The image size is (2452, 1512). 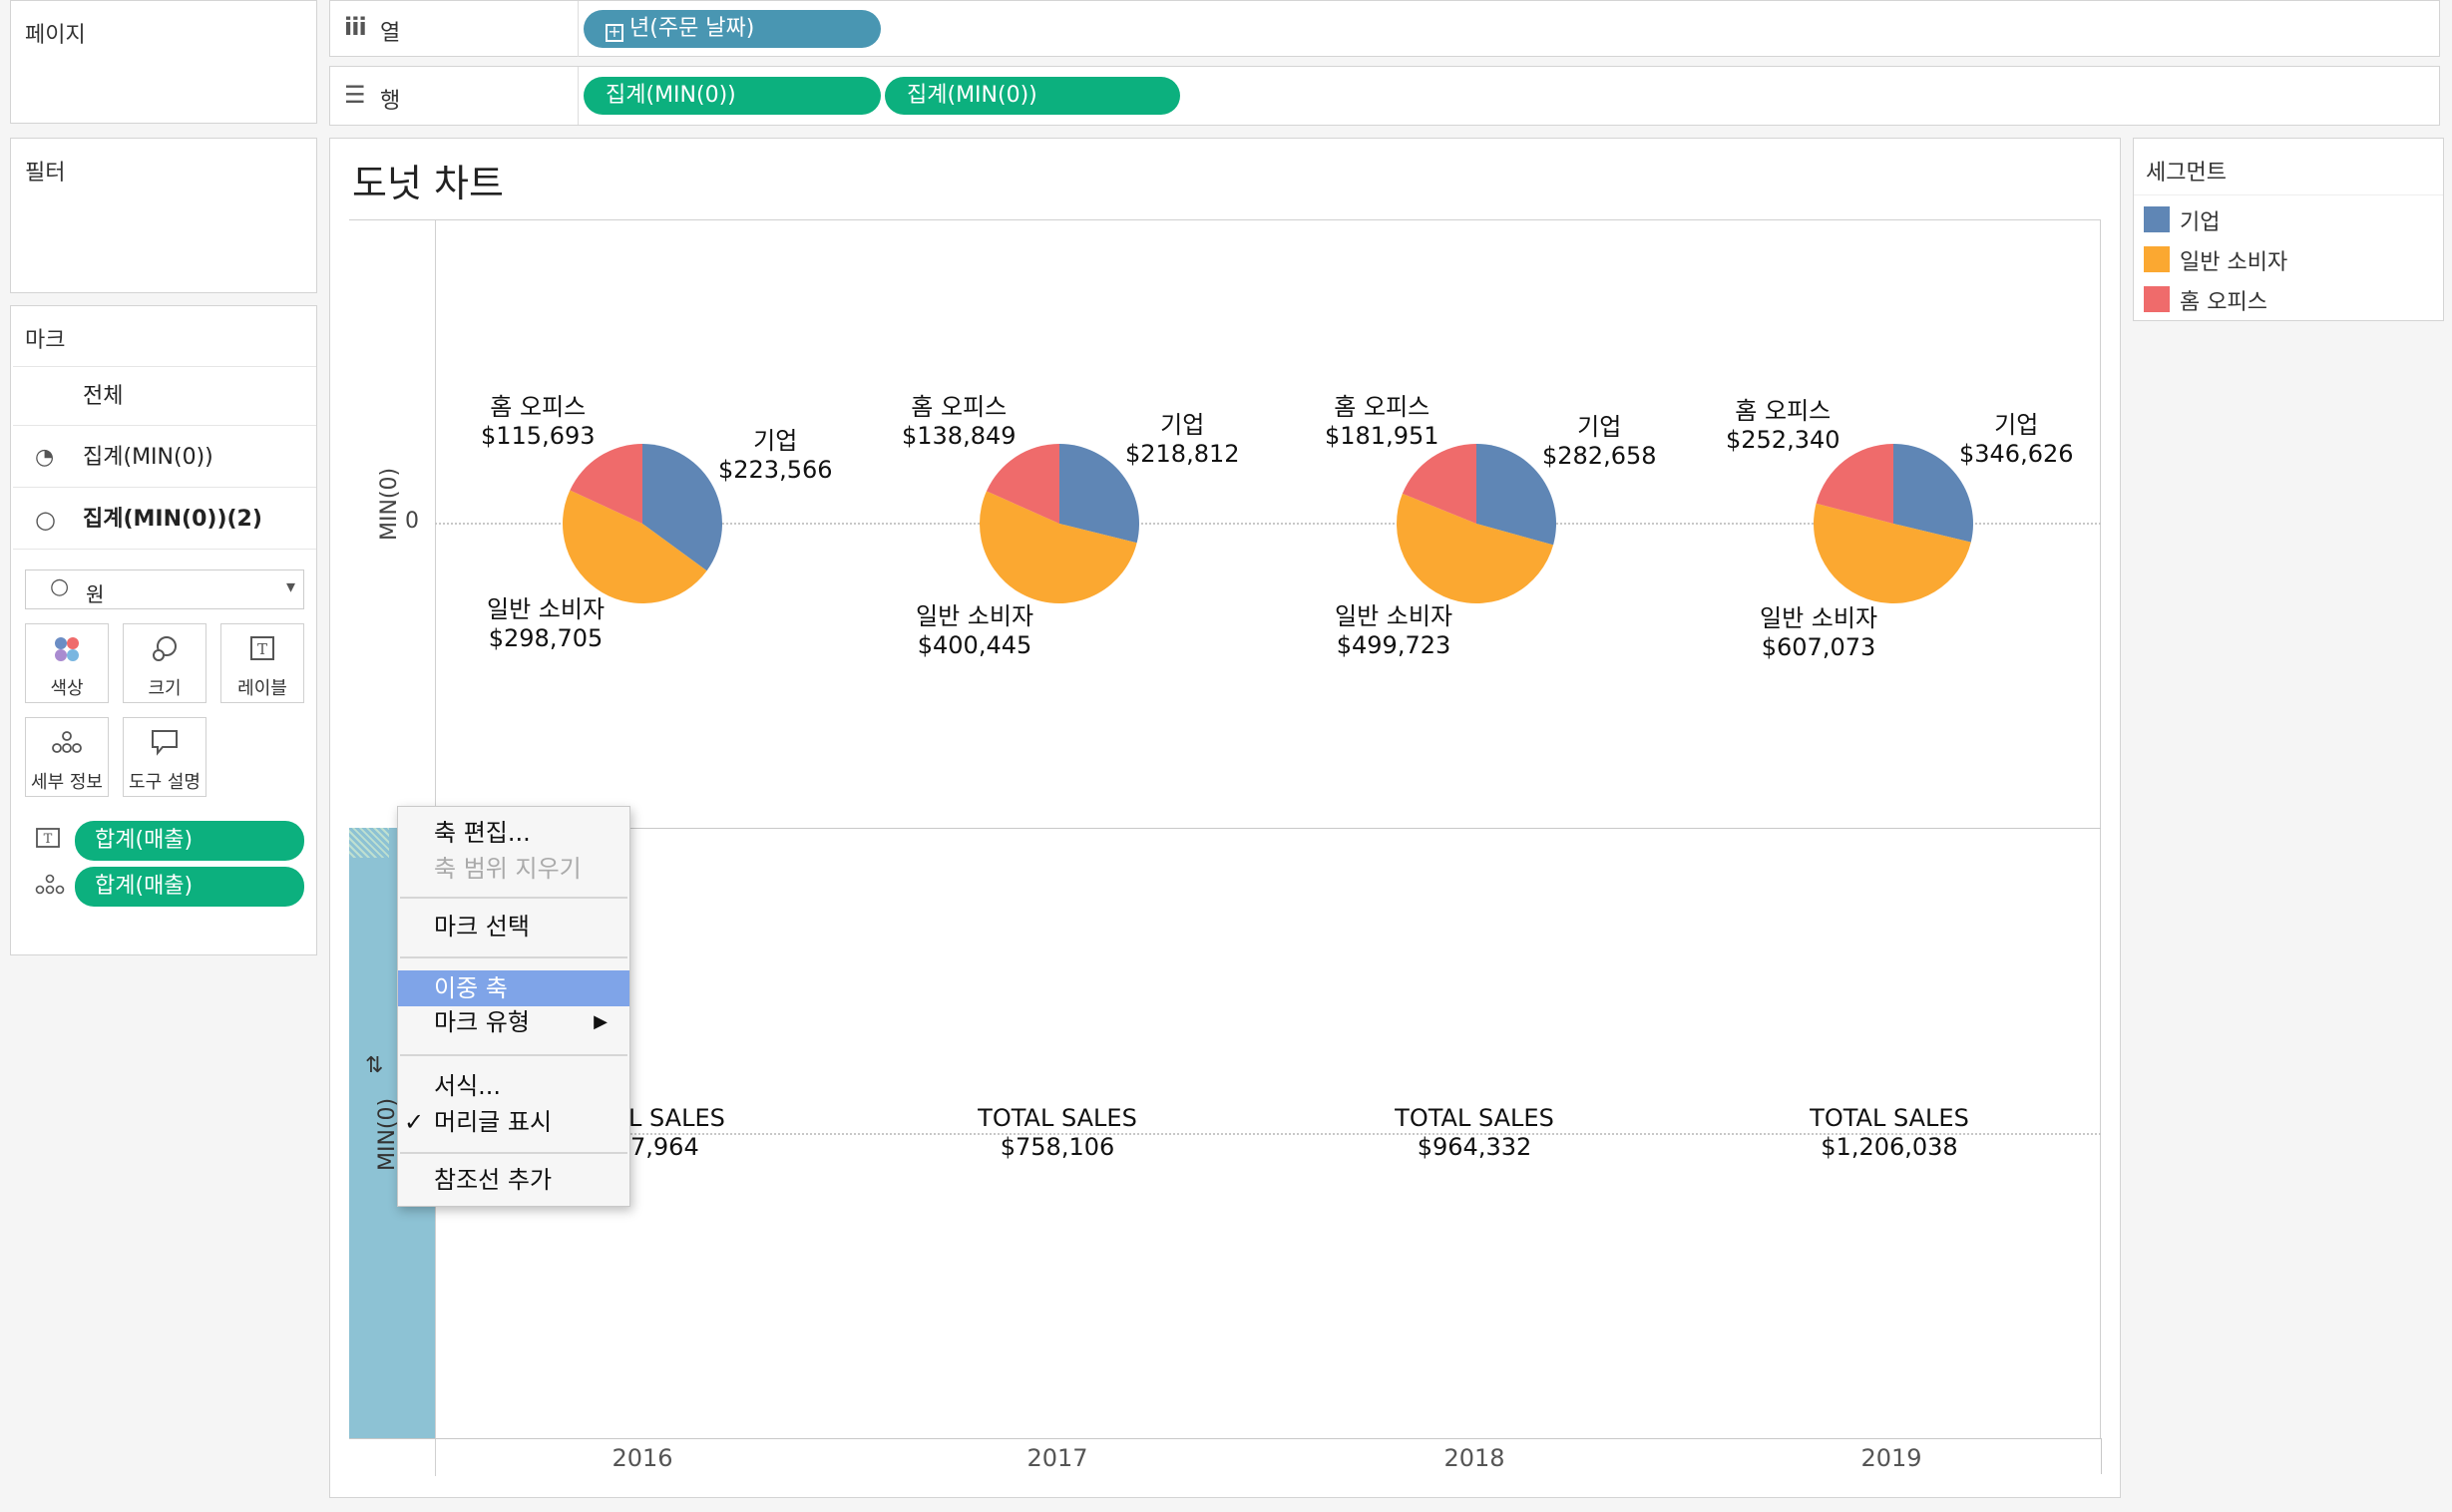 I want to click on tooltip-card-label: 도구 설명, so click(x=165, y=782).